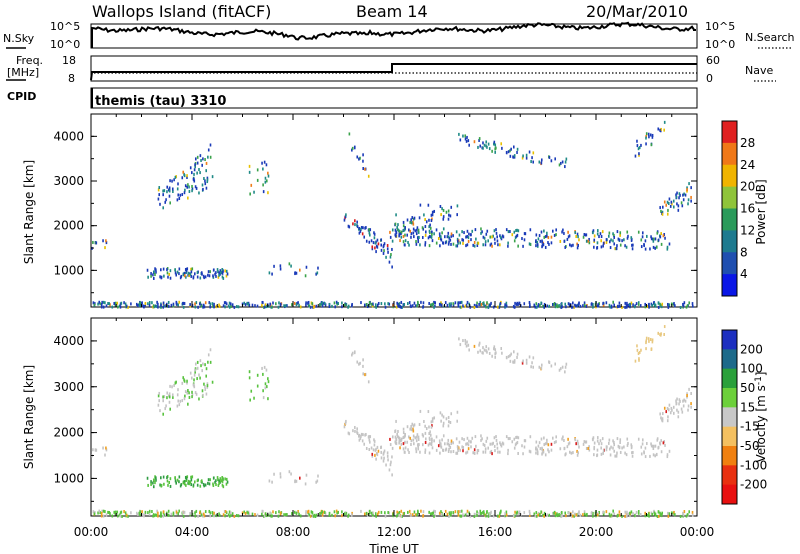 The image size is (800, 554). What do you see at coordinates (747, 230) in the screenshot?
I see `colorbar-tick-label: 12` at bounding box center [747, 230].